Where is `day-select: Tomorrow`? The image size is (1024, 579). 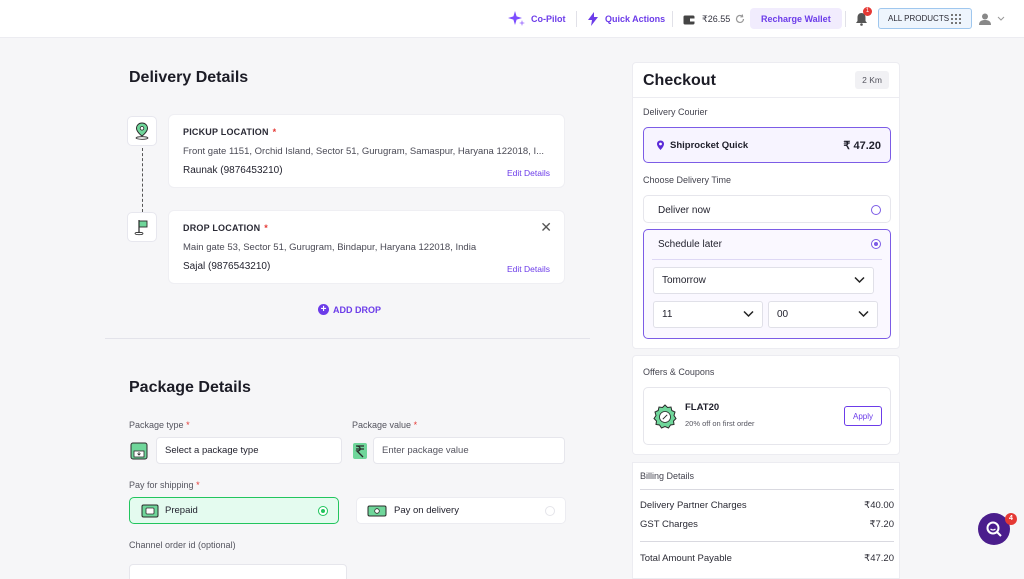 day-select: Tomorrow is located at coordinates (763, 280).